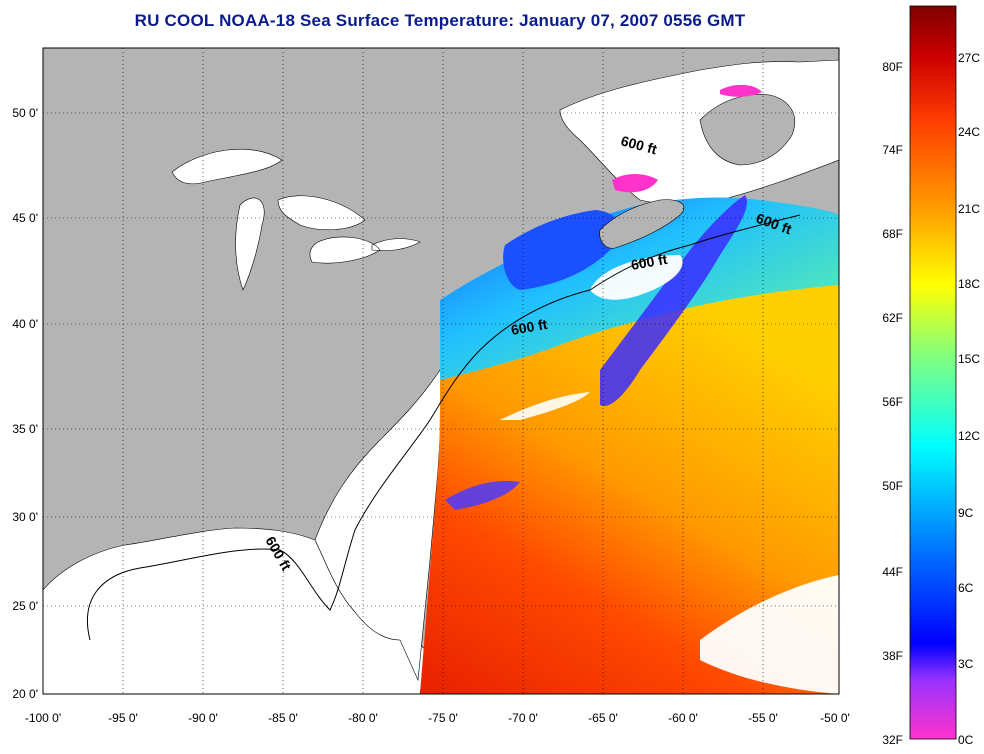  Describe the element at coordinates (523, 718) in the screenshot. I see `lon-tick-label: -70 0'` at that location.